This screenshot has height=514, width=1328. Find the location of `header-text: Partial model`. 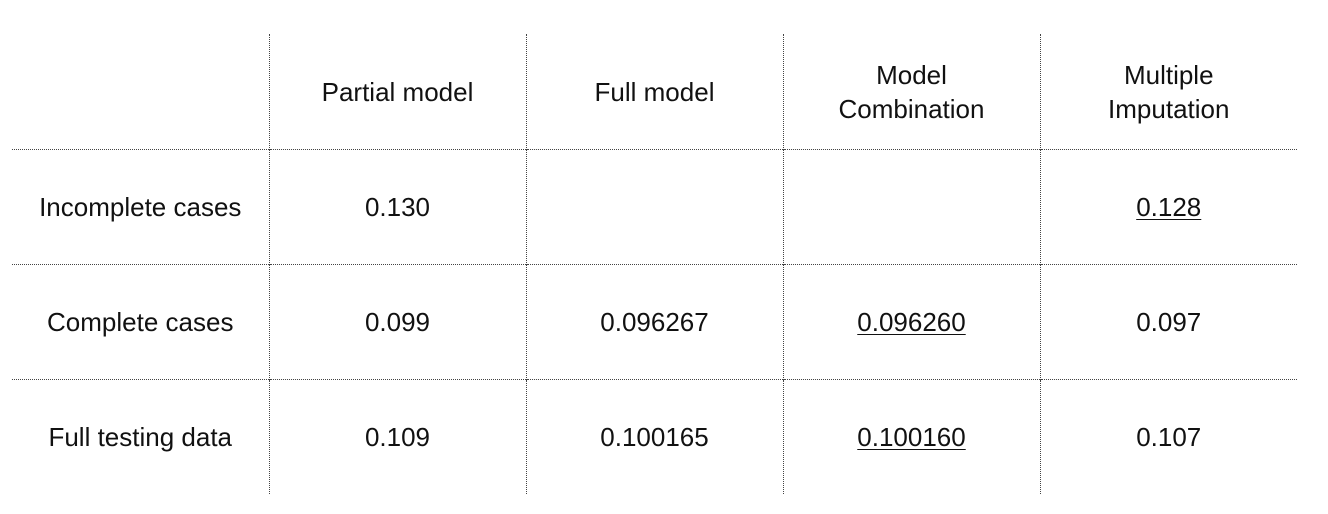

header-text: Partial model is located at coordinates (397, 91).